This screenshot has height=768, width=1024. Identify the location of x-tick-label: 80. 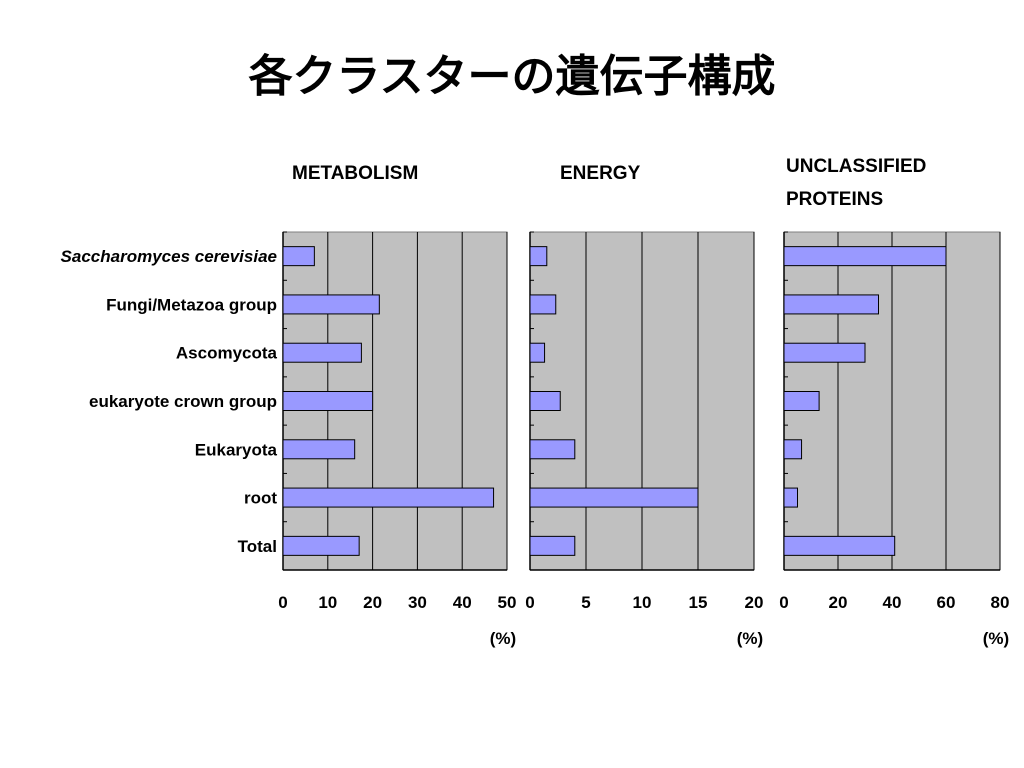
(1000, 602).